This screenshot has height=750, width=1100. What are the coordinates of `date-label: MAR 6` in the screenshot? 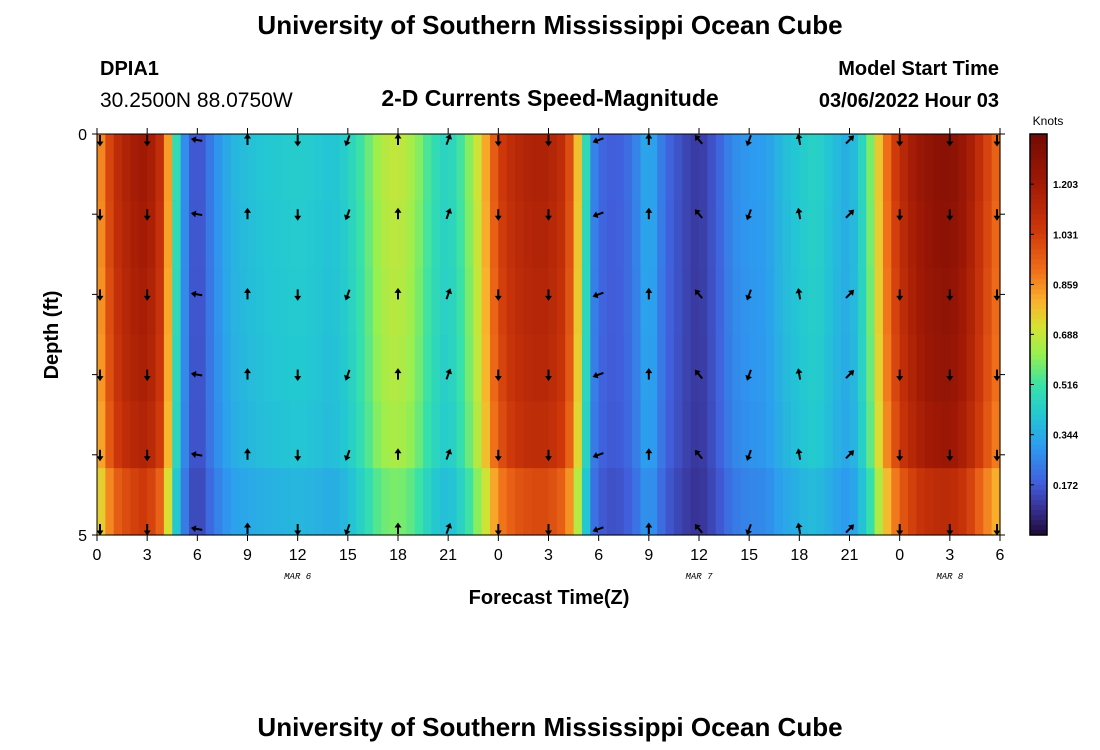 It's located at (298, 577).